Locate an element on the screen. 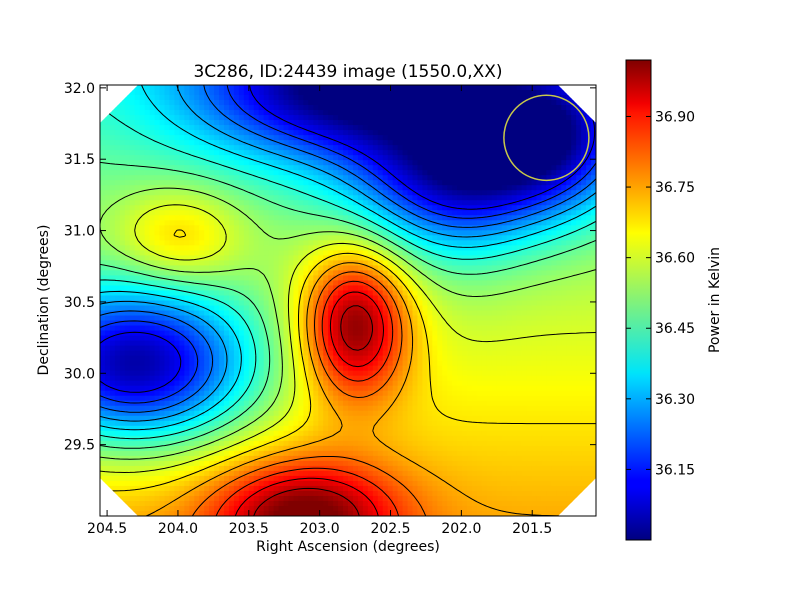 The width and height of the screenshot is (800, 604). x-tick-label: 201.5 is located at coordinates (532, 529).